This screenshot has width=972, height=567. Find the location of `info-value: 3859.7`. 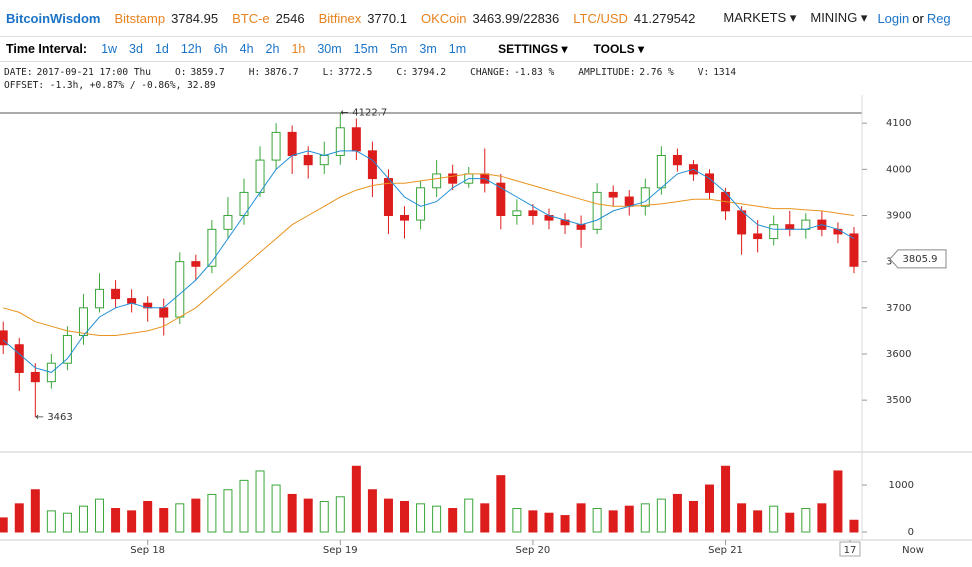

info-value: 3859.7 is located at coordinates (207, 72).